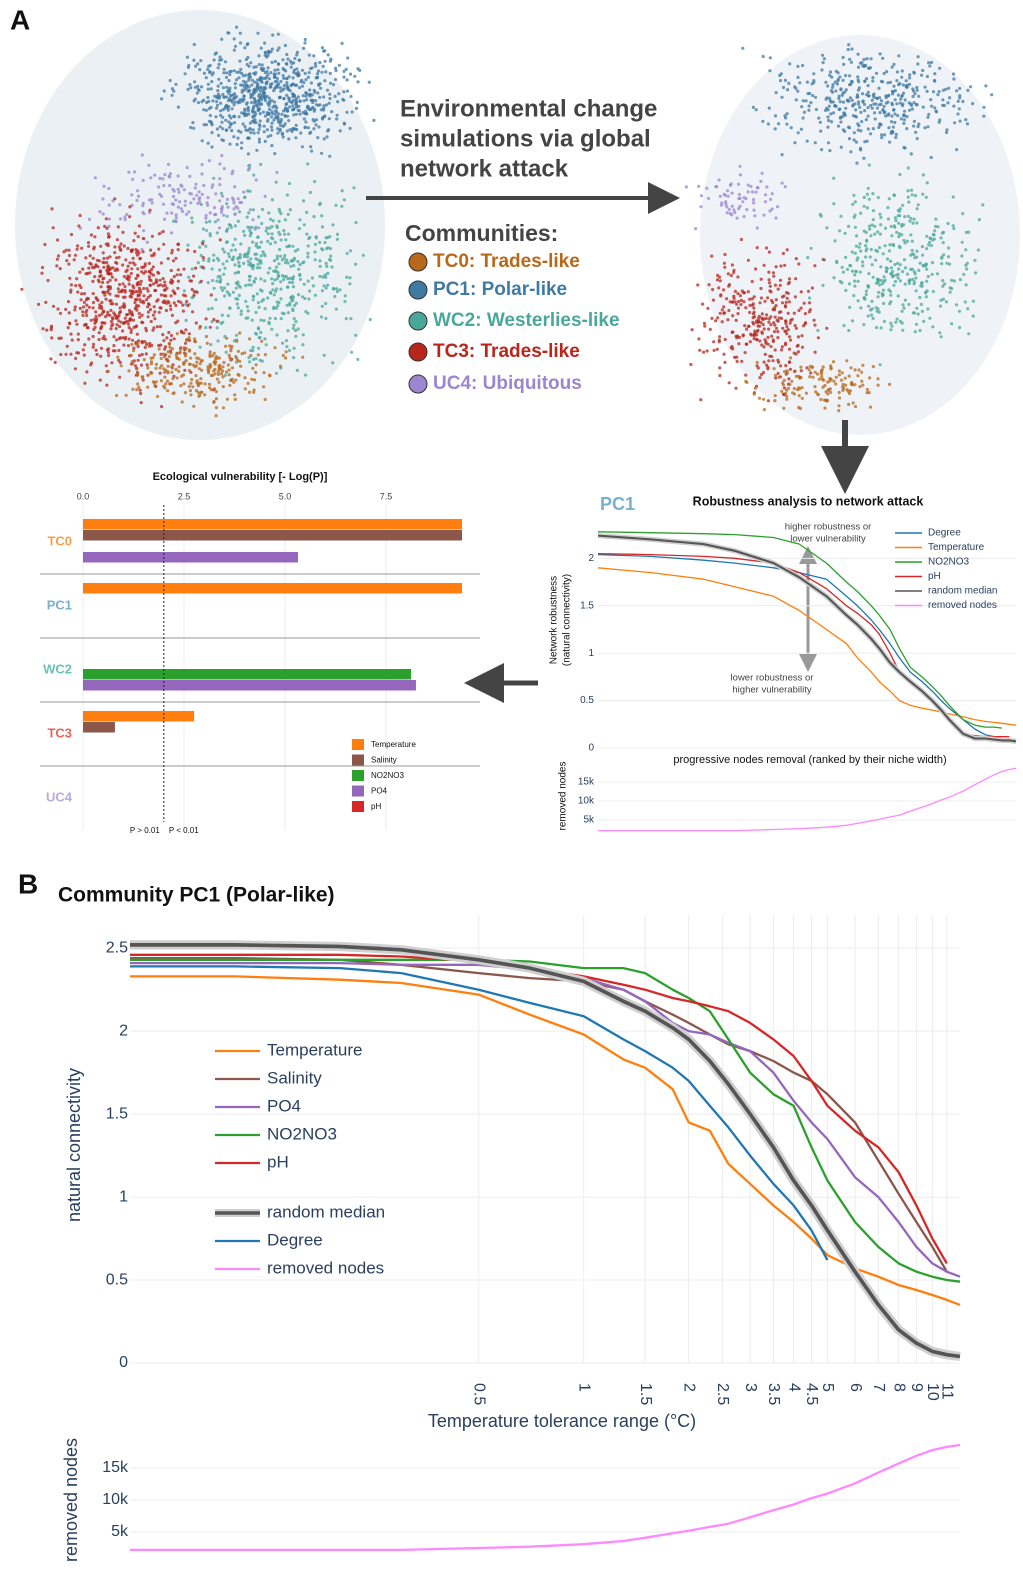 The height and width of the screenshot is (1579, 1023). What do you see at coordinates (379, 791) in the screenshot?
I see `legend-label: PO4` at bounding box center [379, 791].